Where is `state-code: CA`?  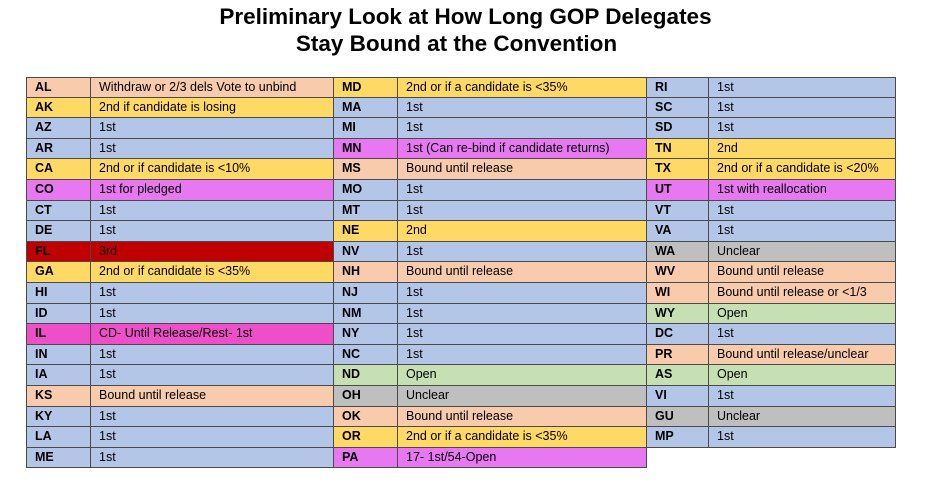
state-code: CA is located at coordinates (58, 169).